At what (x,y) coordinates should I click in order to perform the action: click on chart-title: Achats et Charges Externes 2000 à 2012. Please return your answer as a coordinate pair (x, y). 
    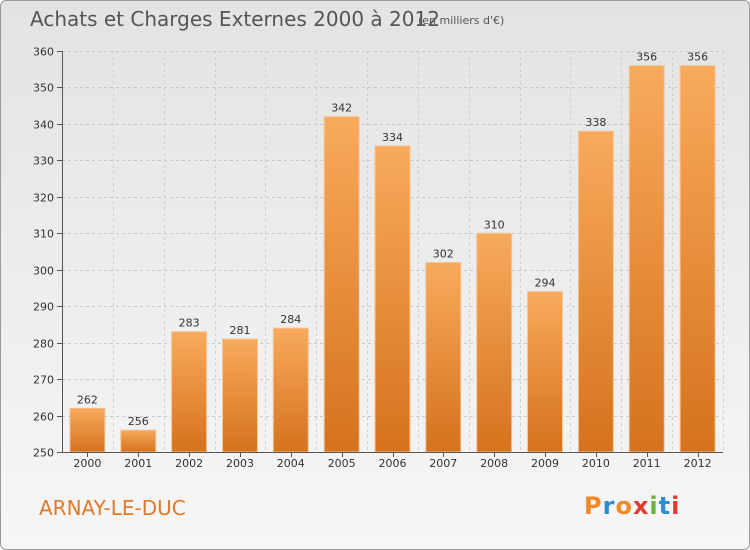
    Looking at the image, I should click on (235, 19).